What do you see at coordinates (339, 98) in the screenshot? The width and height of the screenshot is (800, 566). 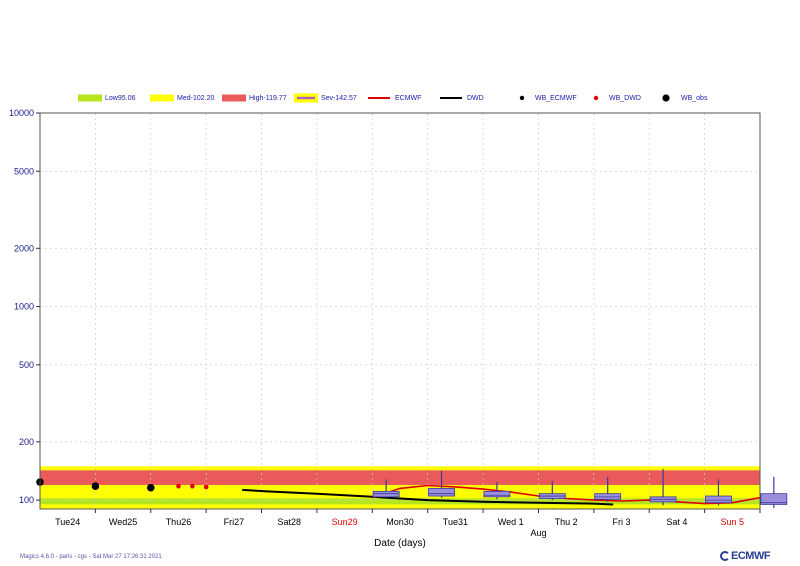 I see `legend-label: Sev-142.57` at bounding box center [339, 98].